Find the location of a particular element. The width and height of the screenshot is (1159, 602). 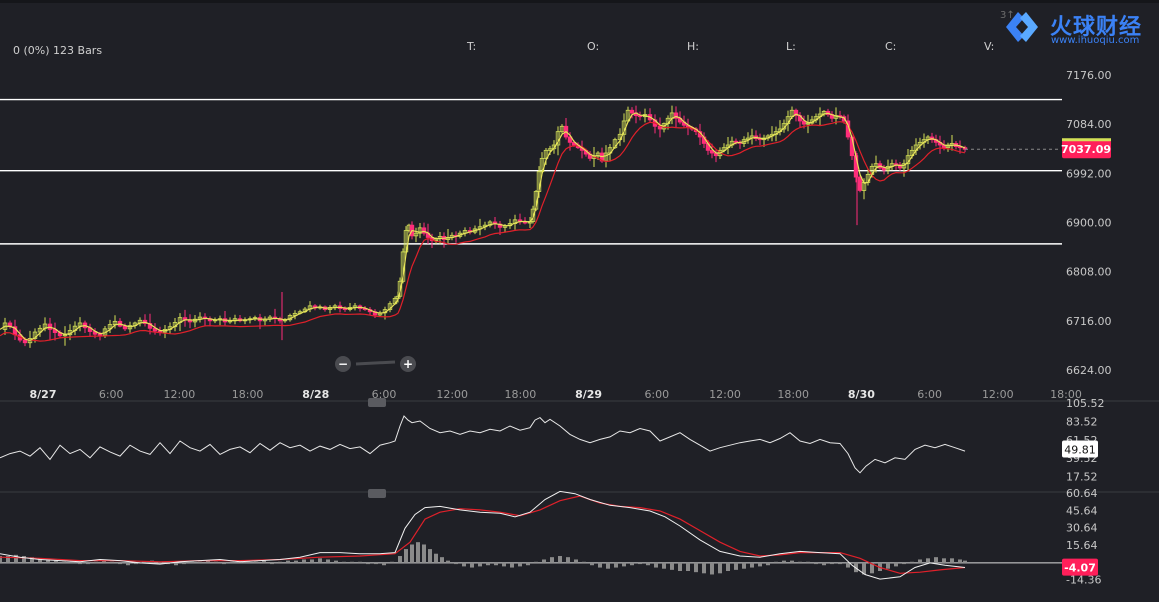

pane-resize-handle-macd is located at coordinates (377, 493).